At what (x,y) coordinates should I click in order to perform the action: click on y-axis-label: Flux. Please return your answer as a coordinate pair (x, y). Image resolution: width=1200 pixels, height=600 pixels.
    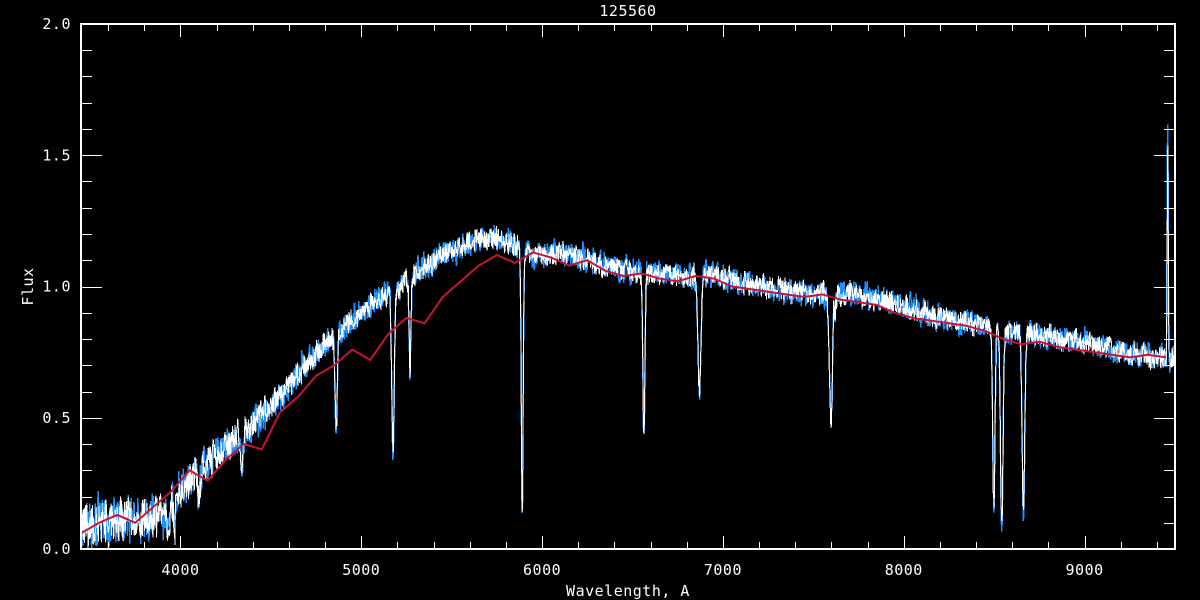
    Looking at the image, I should click on (28, 286).